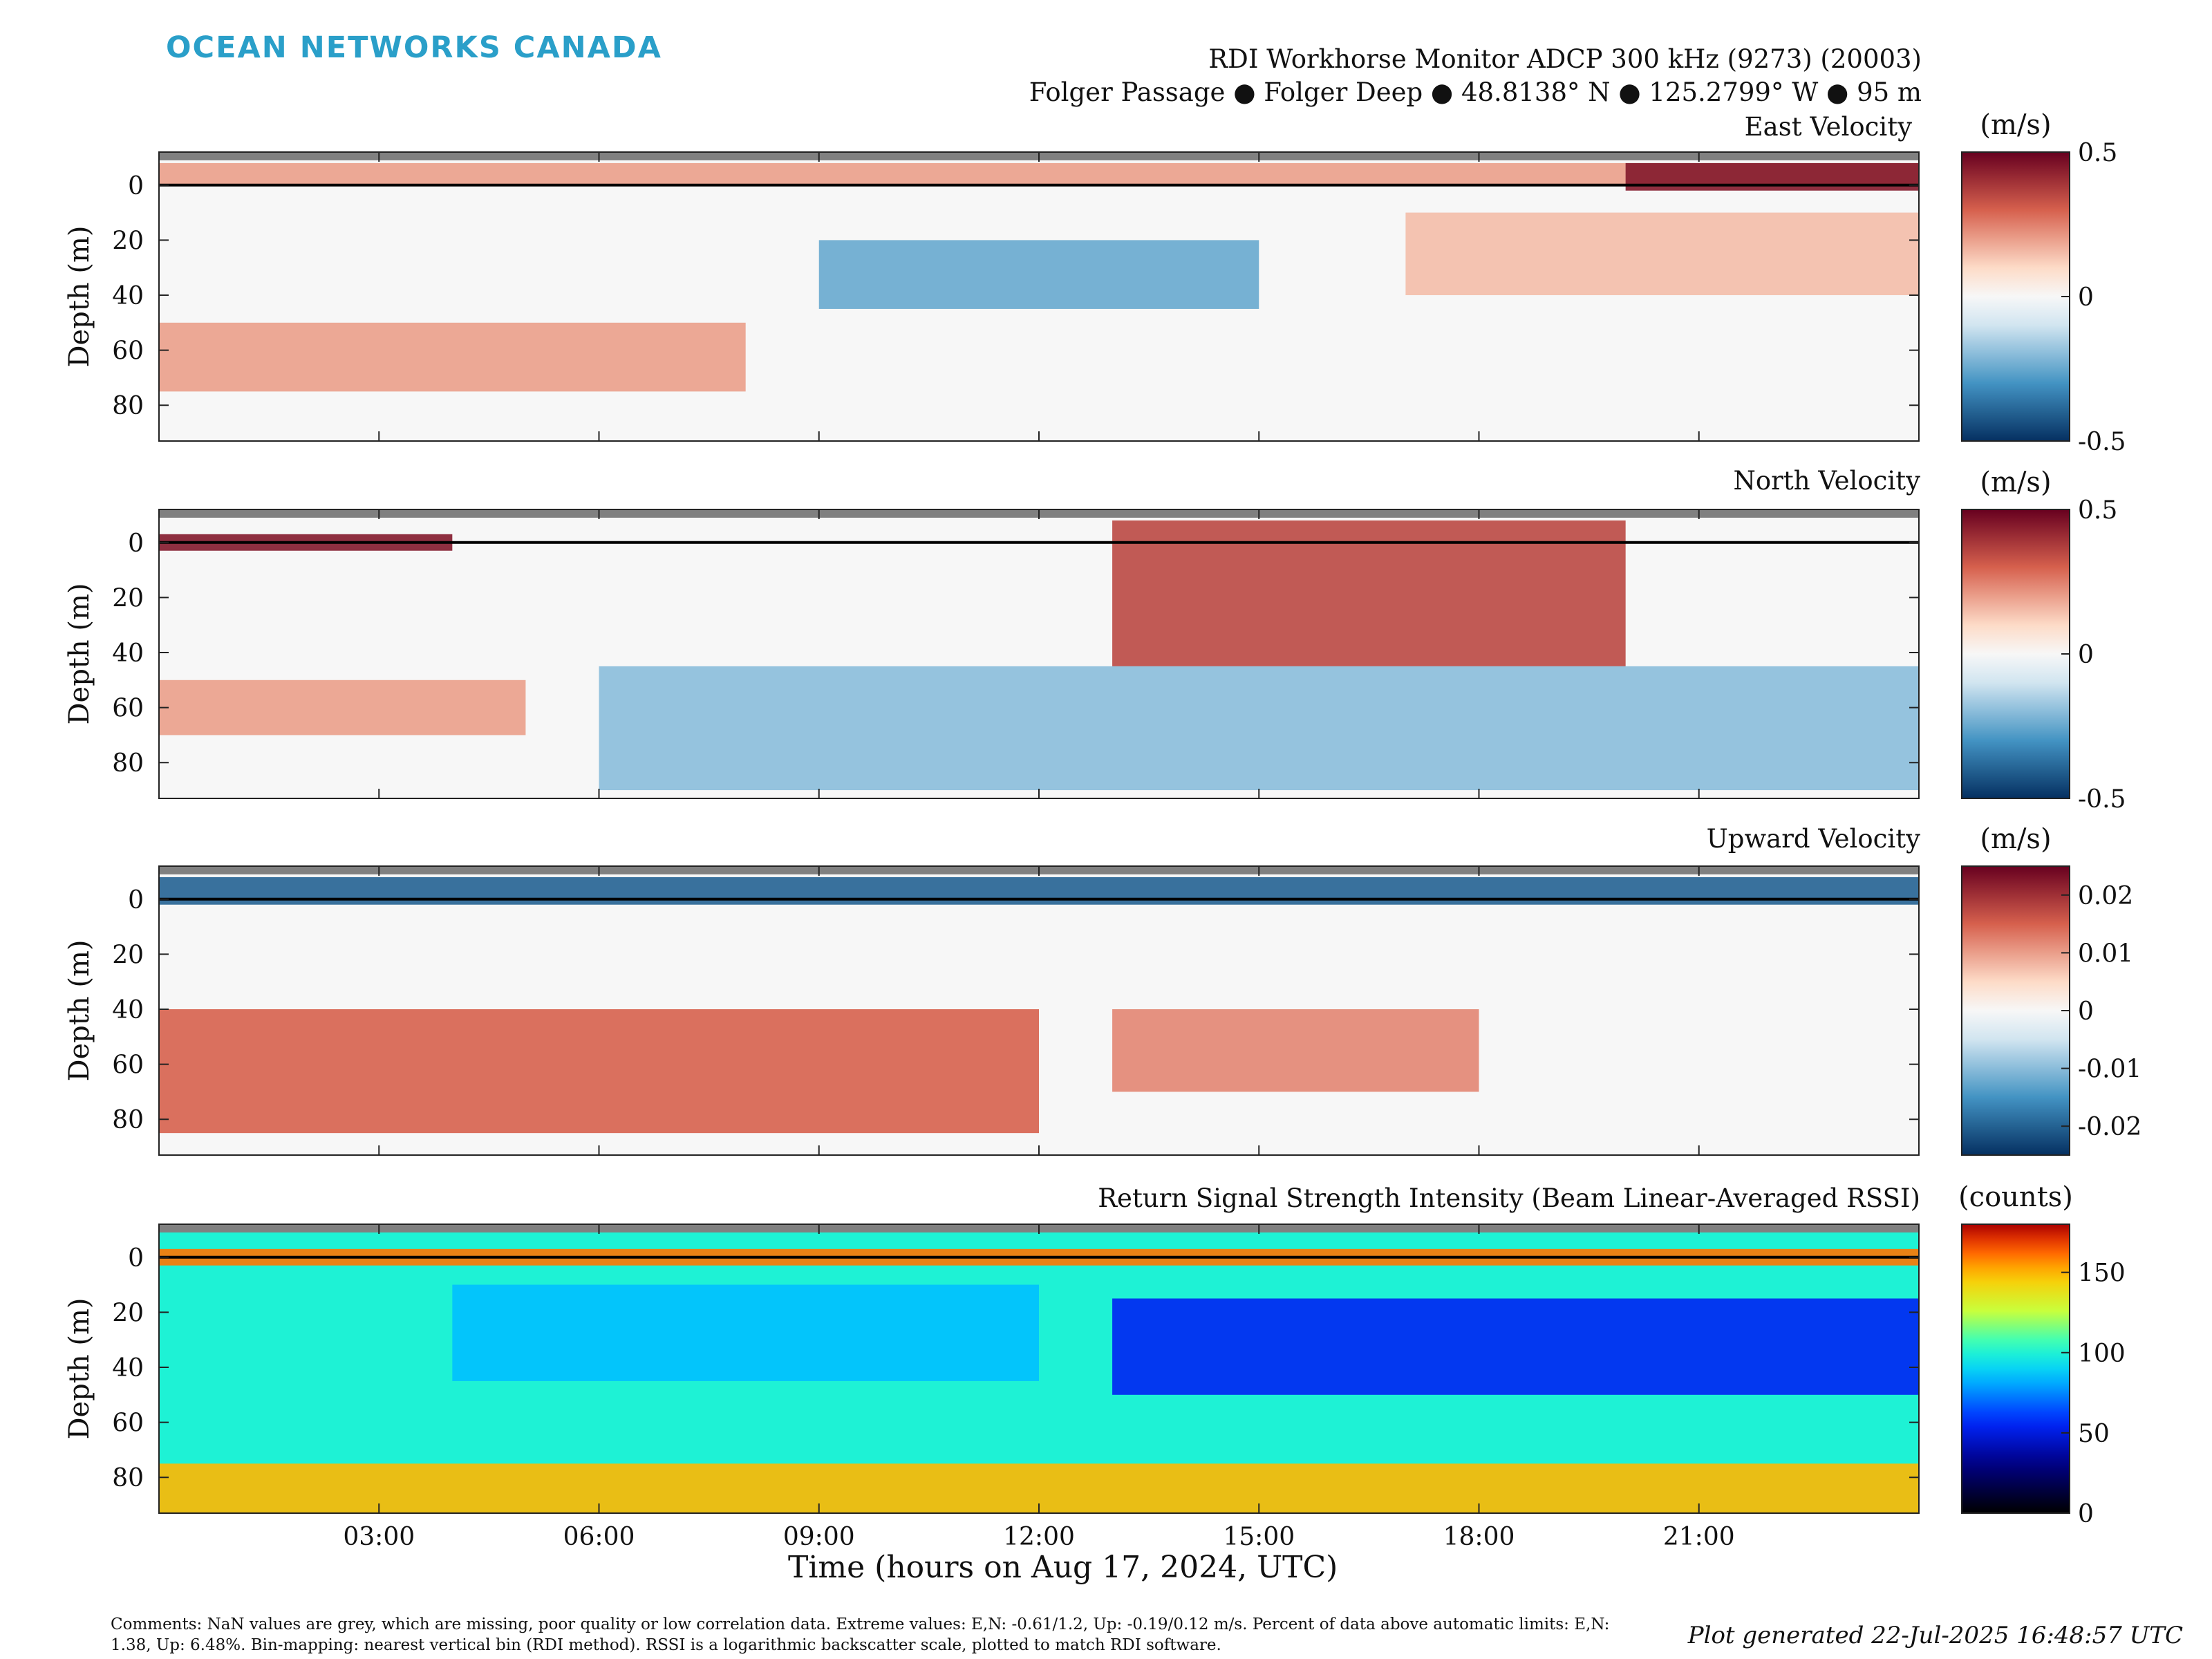 The width and height of the screenshot is (2212, 1659). What do you see at coordinates (2105, 953) in the screenshot?
I see `colorbar-tick-label: 0.01` at bounding box center [2105, 953].